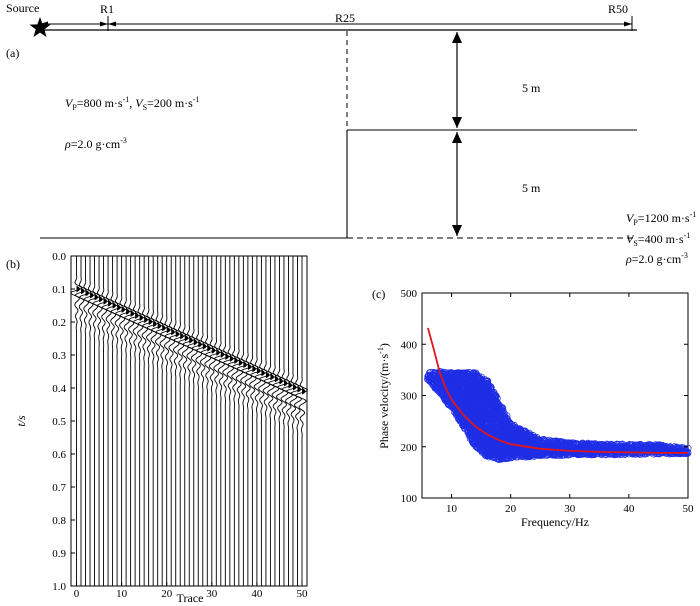 The height and width of the screenshot is (606, 700). Describe the element at coordinates (13, 264) in the screenshot. I see `panel-b-label: (b)` at that location.